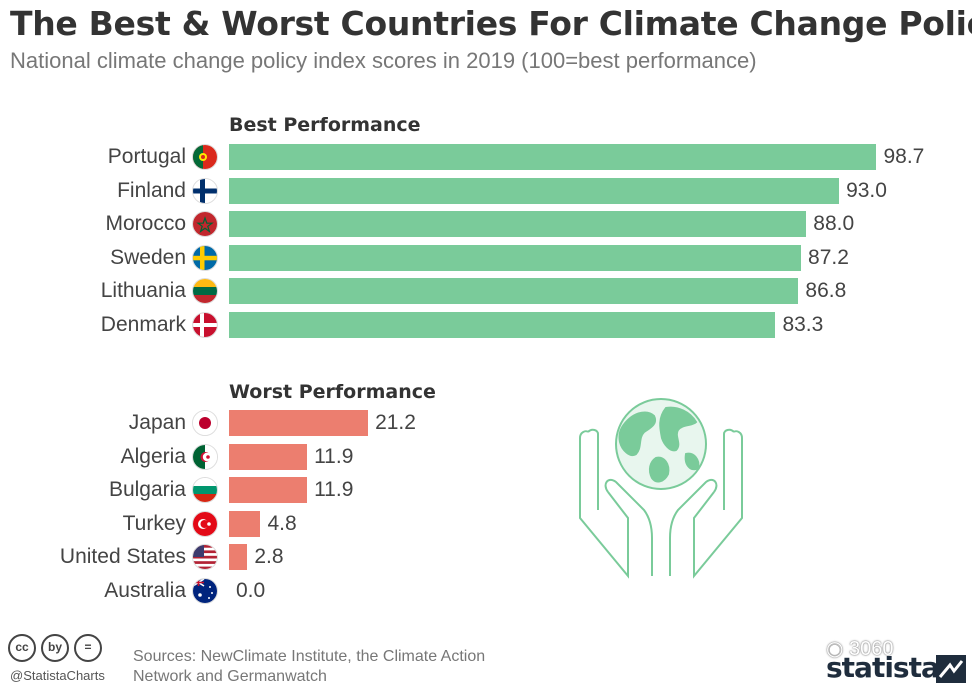 This screenshot has height=692, width=972. Describe the element at coordinates (282, 523) in the screenshot. I see `data-label: 4.8` at that location.